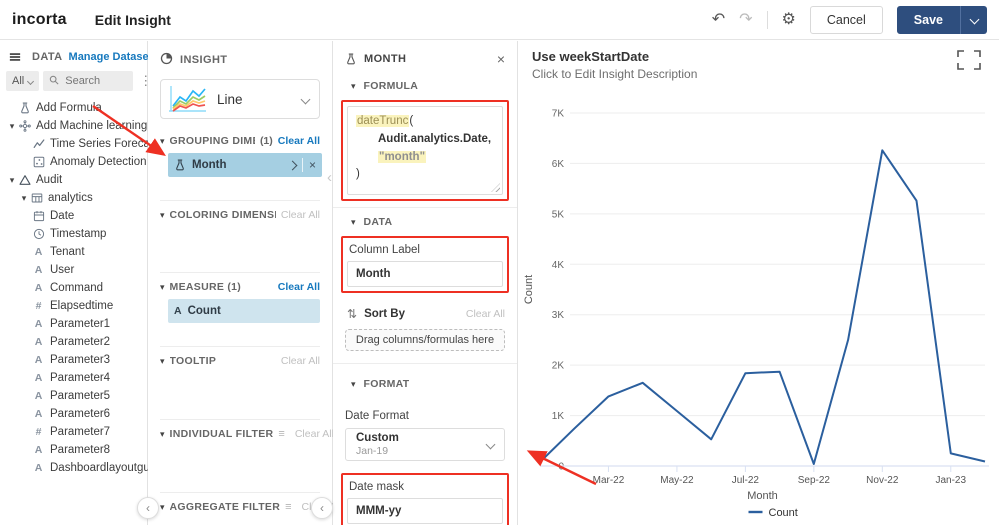 This screenshot has height=525, width=999. Describe the element at coordinates (148, 508) in the screenshot. I see `collapse-data-panel-button: ‹` at that location.